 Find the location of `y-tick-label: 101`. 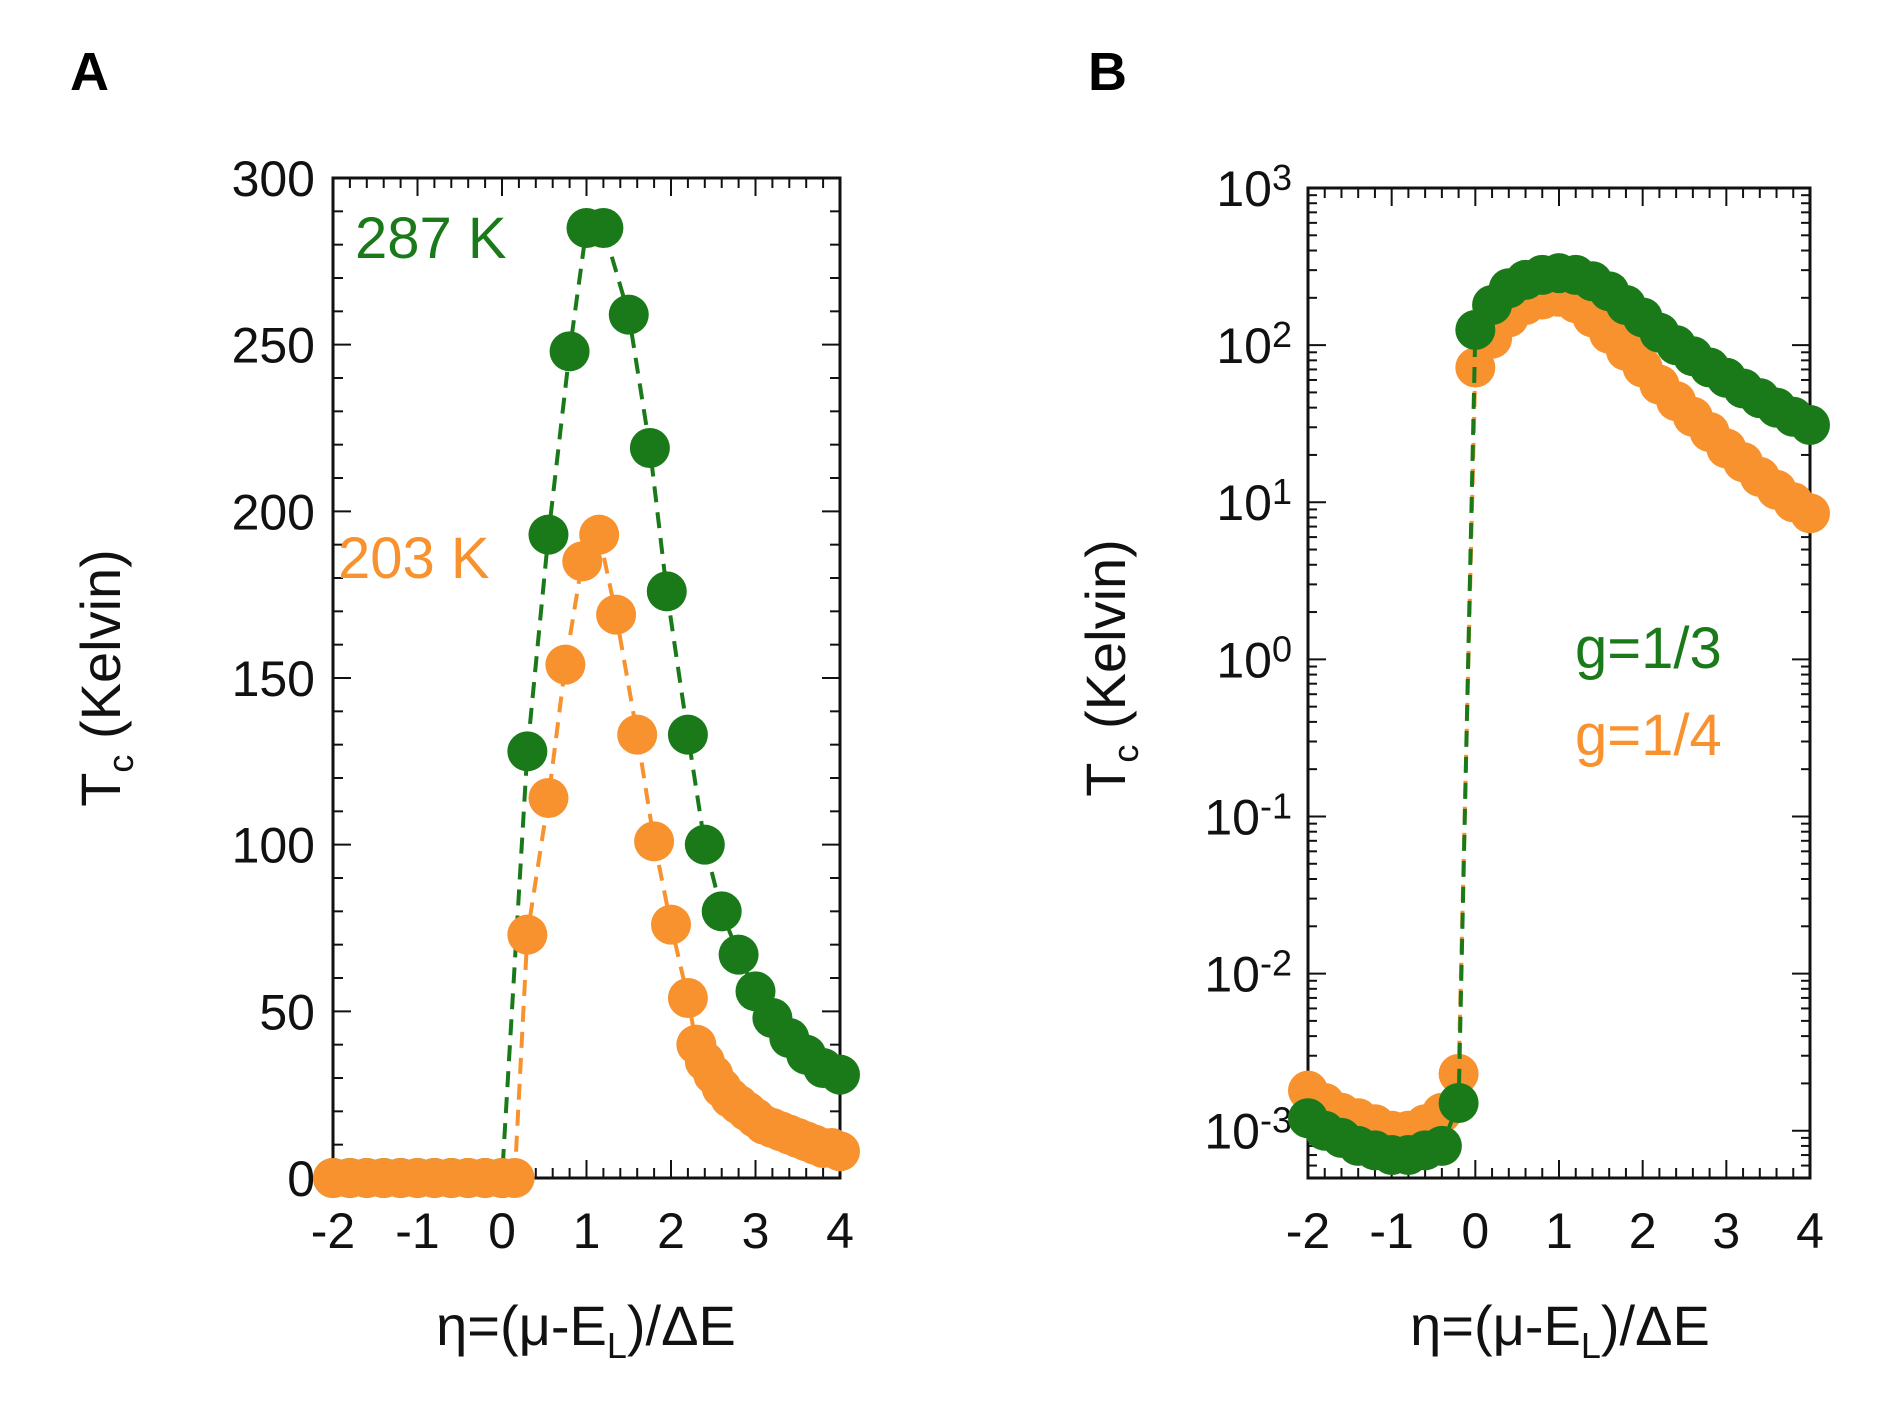

y-tick-label: 101 is located at coordinates (1254, 501).